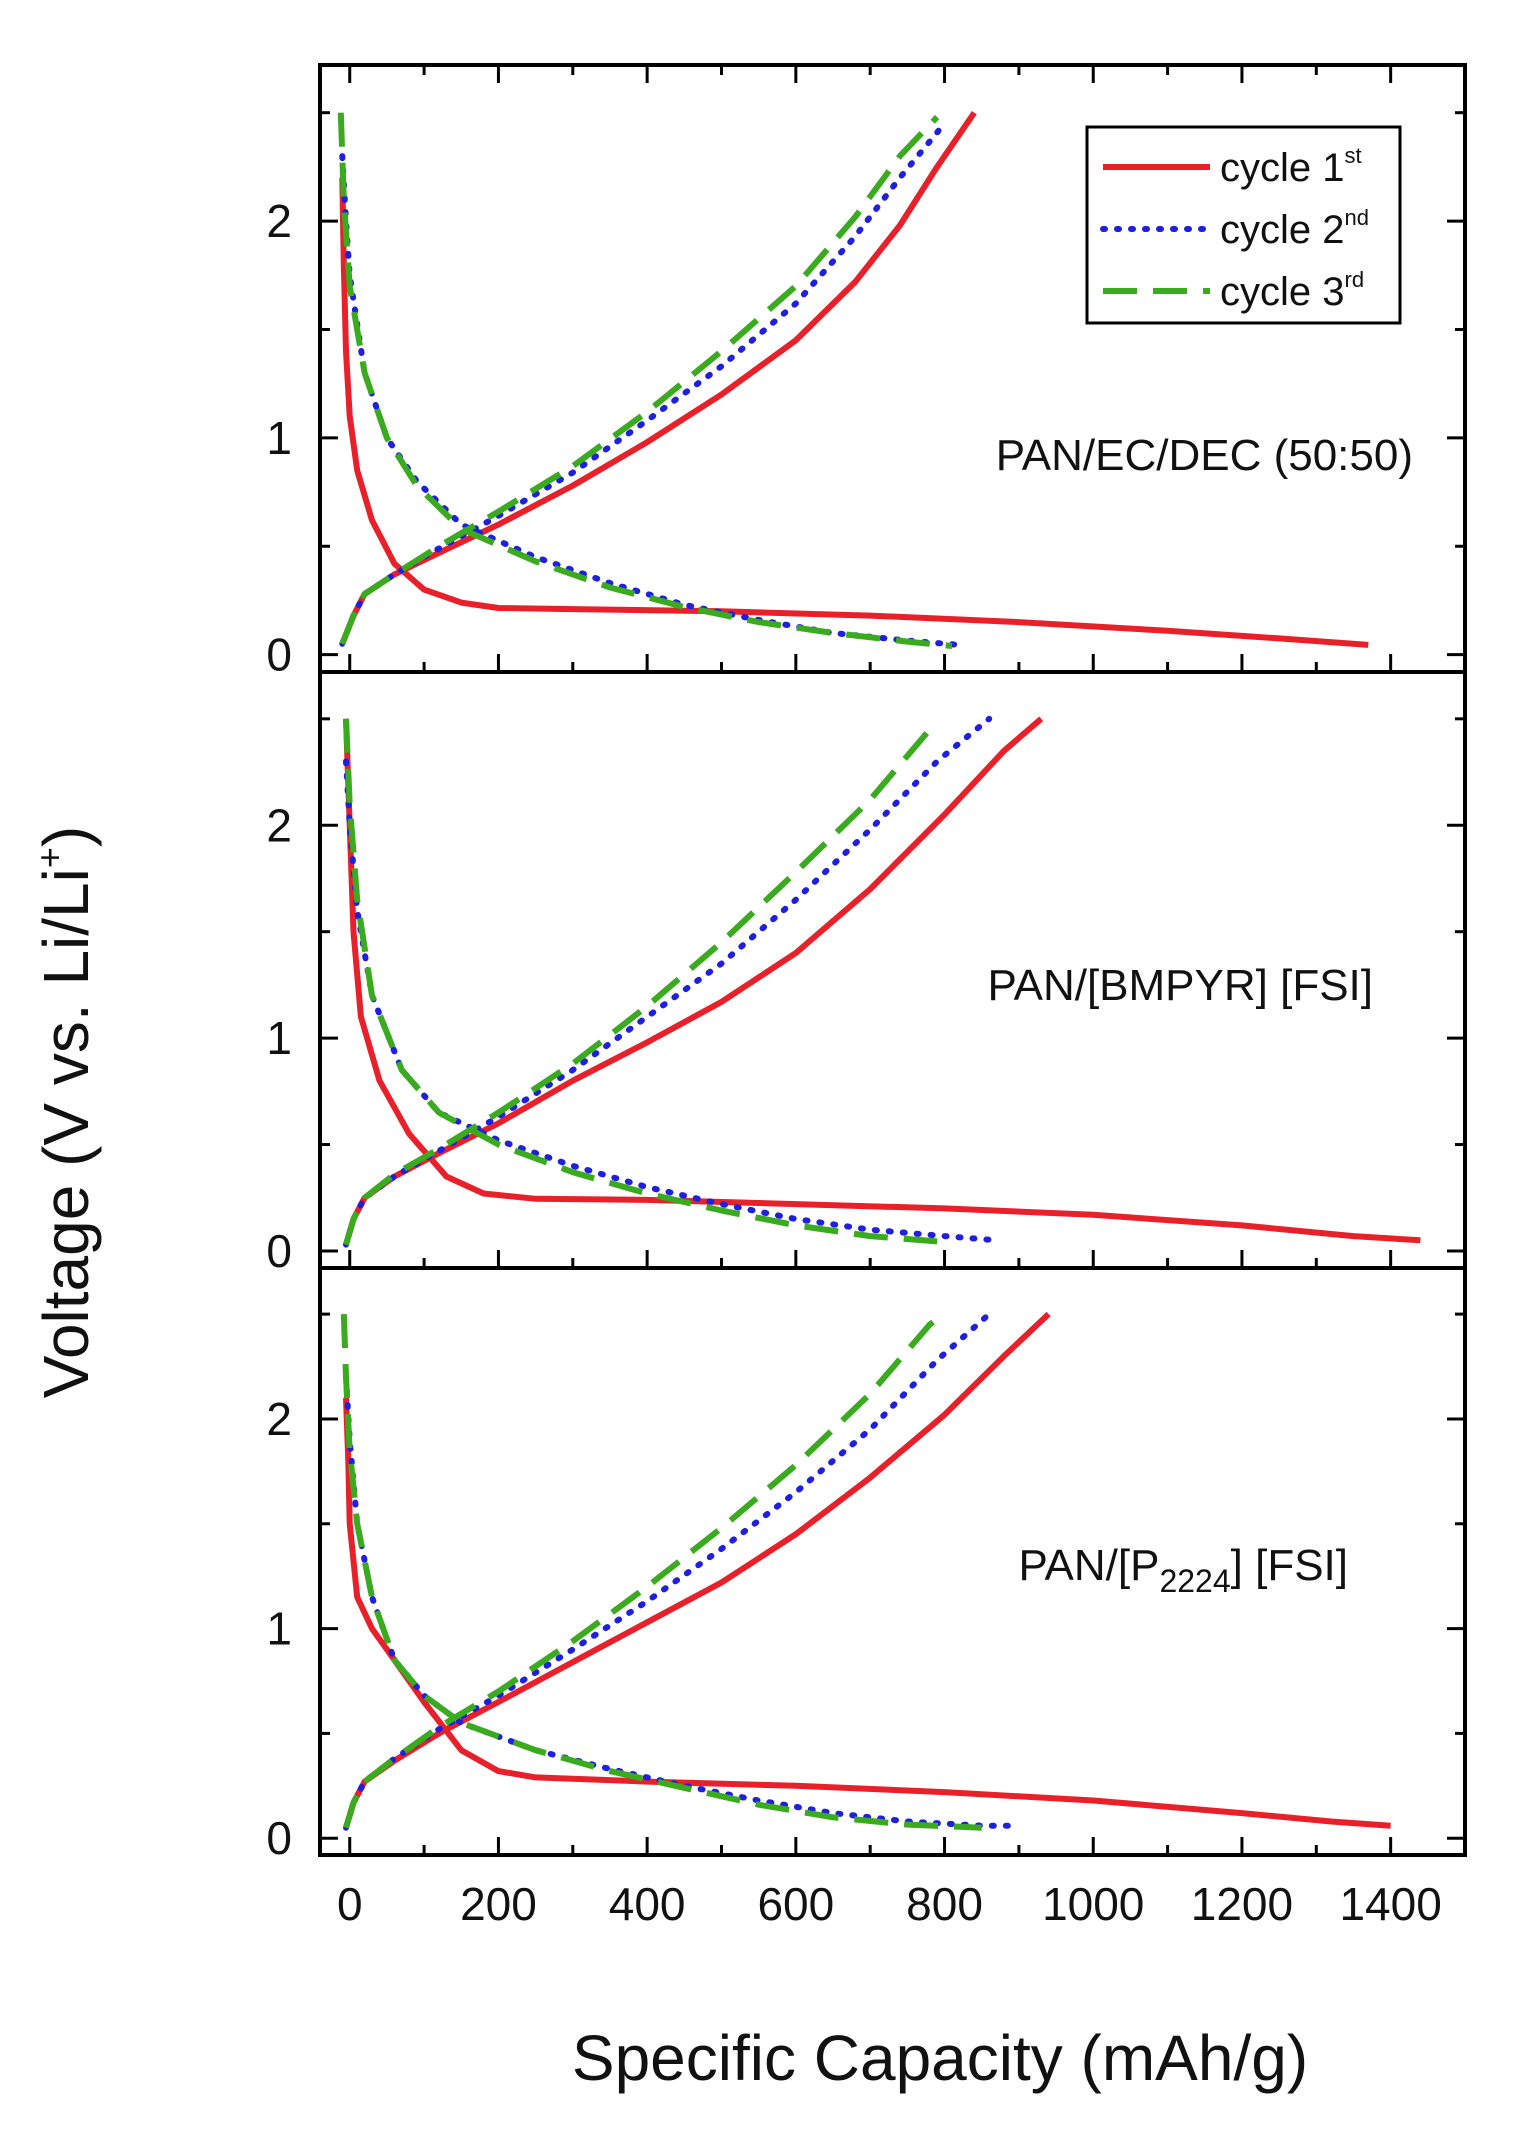  What do you see at coordinates (647, 1904) in the screenshot?
I see `x-tick-label: 400` at bounding box center [647, 1904].